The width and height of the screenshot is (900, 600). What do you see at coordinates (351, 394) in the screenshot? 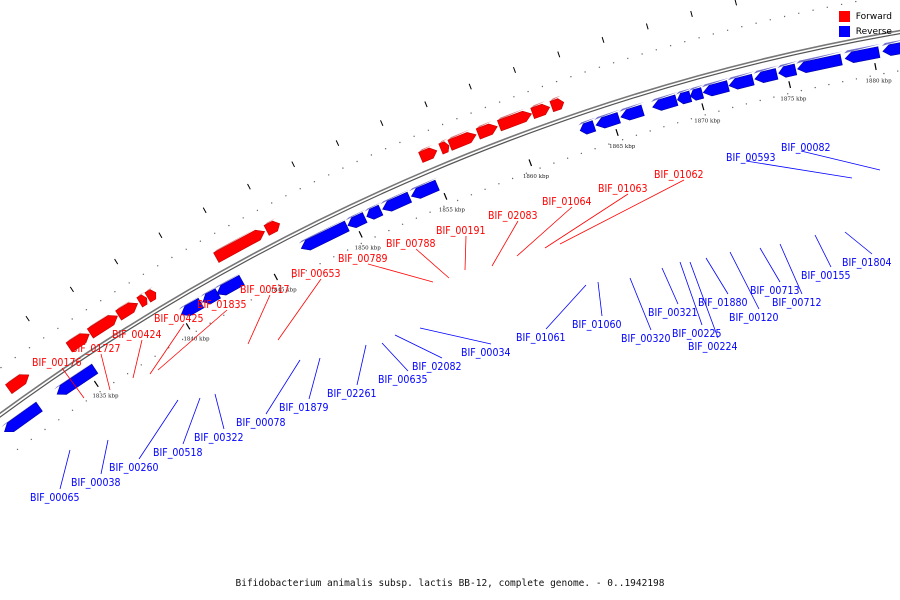
I see `reverse-gene-label: BIF_02261` at bounding box center [351, 394].